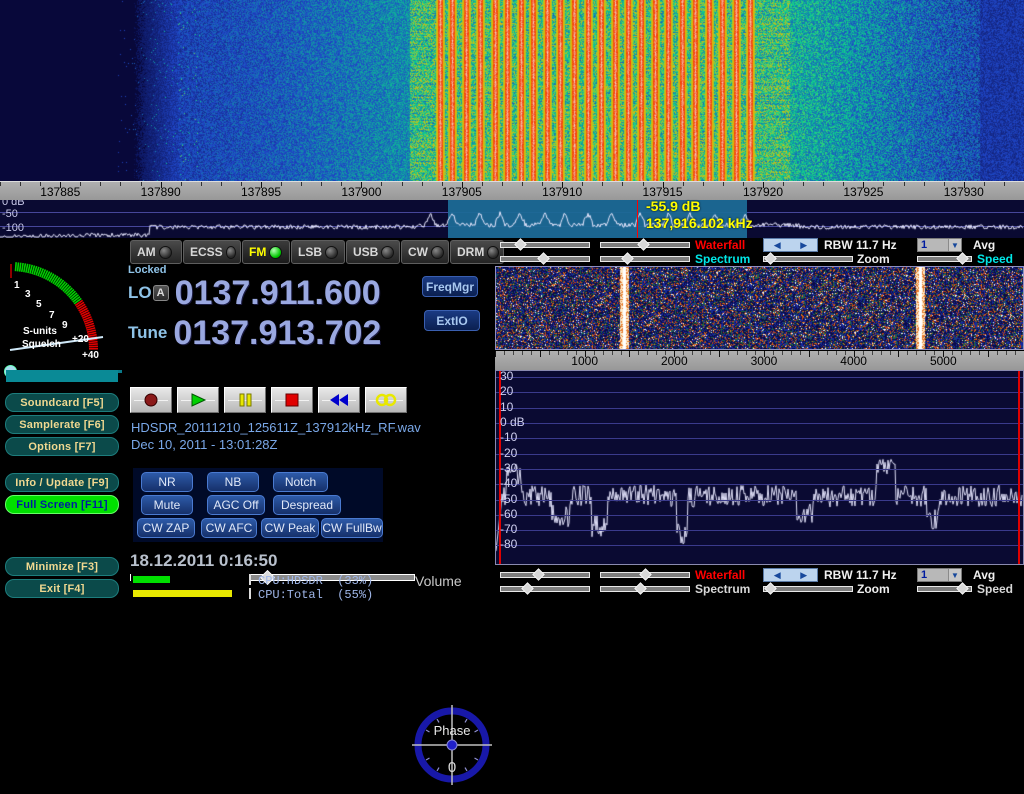 This screenshot has height=794, width=1024. I want to click on speed-slider-top, so click(944, 258).